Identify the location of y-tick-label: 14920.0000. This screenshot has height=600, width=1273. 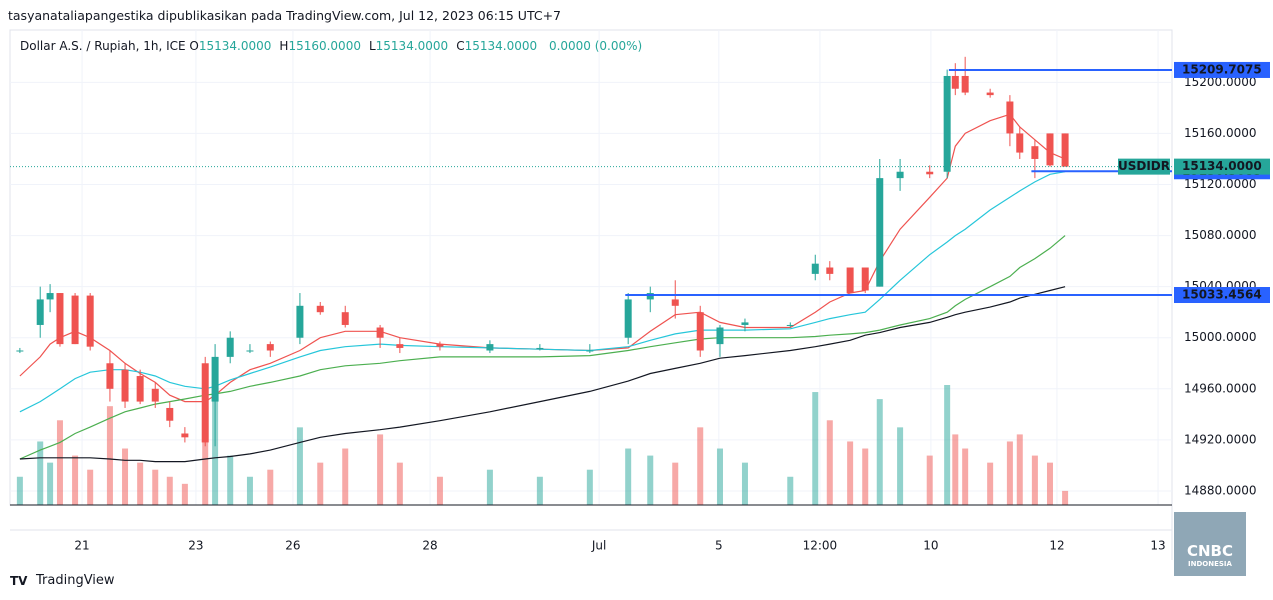
(1220, 439).